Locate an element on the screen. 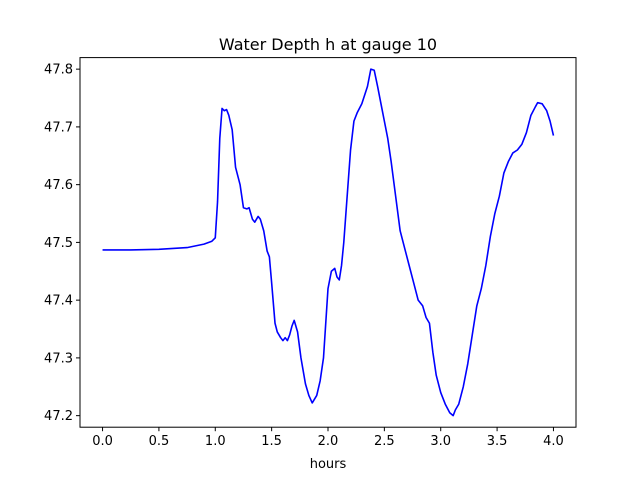 The image size is (640, 480). y-tick-label: 47.7 is located at coordinates (58, 127).